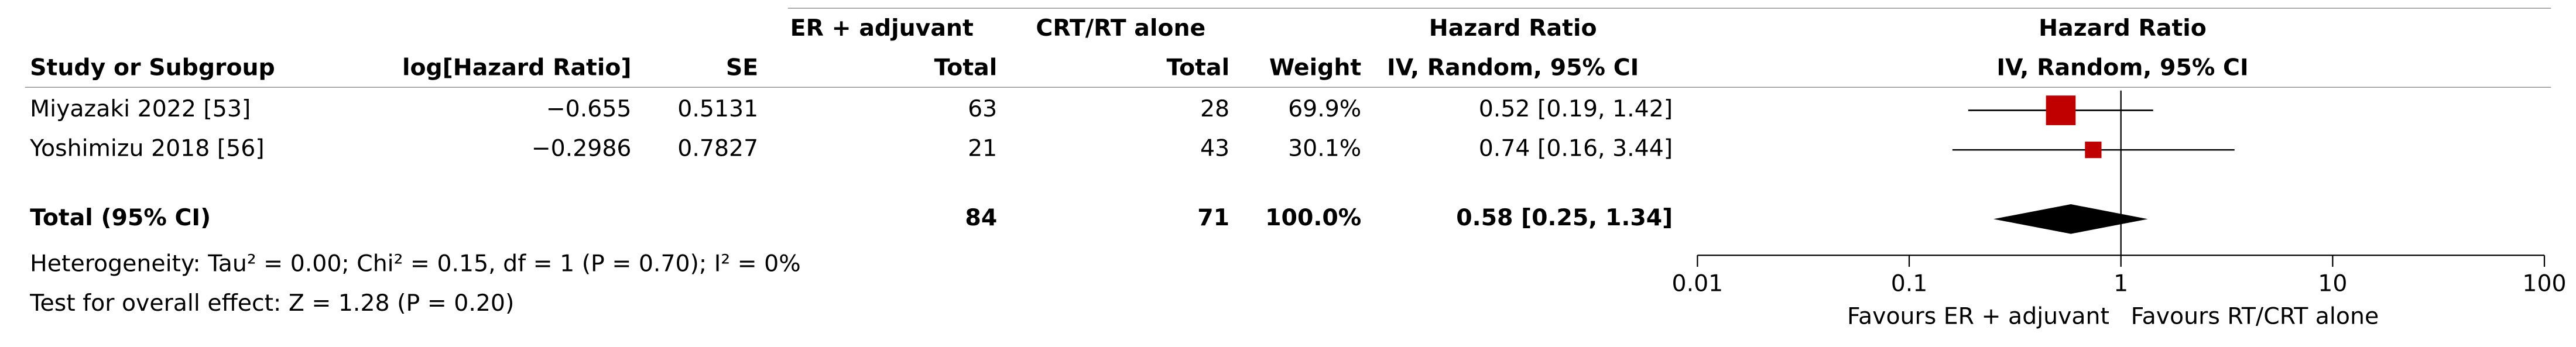  What do you see at coordinates (966, 67) in the screenshot?
I see `total1-header: Total` at bounding box center [966, 67].